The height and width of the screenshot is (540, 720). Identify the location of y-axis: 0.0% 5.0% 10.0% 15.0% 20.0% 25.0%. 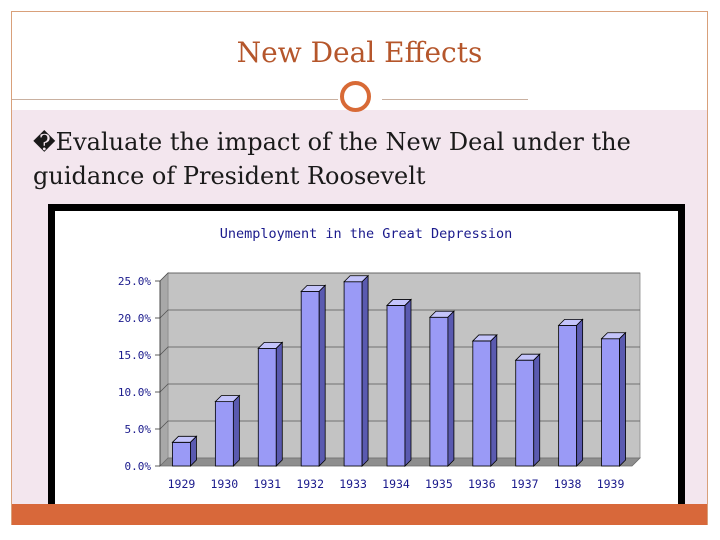
(139, 374).